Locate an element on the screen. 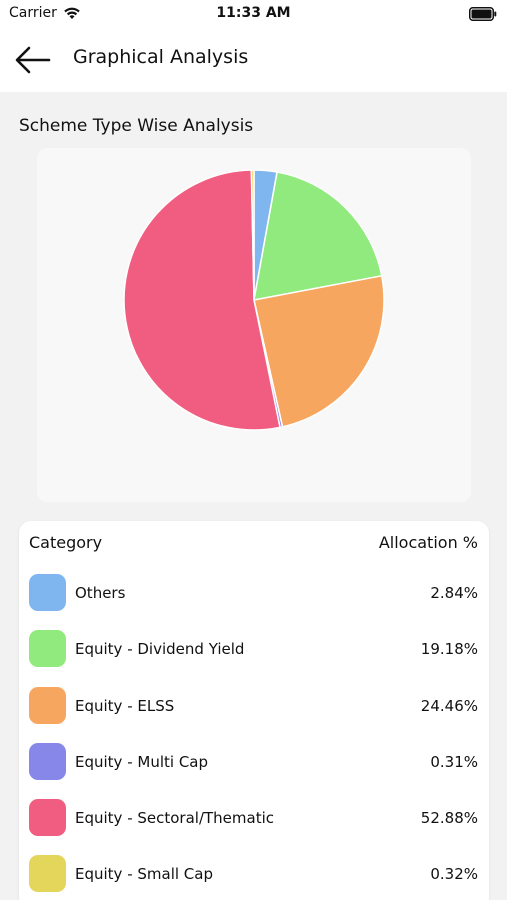  row-allocation: 19.18% is located at coordinates (449, 649).